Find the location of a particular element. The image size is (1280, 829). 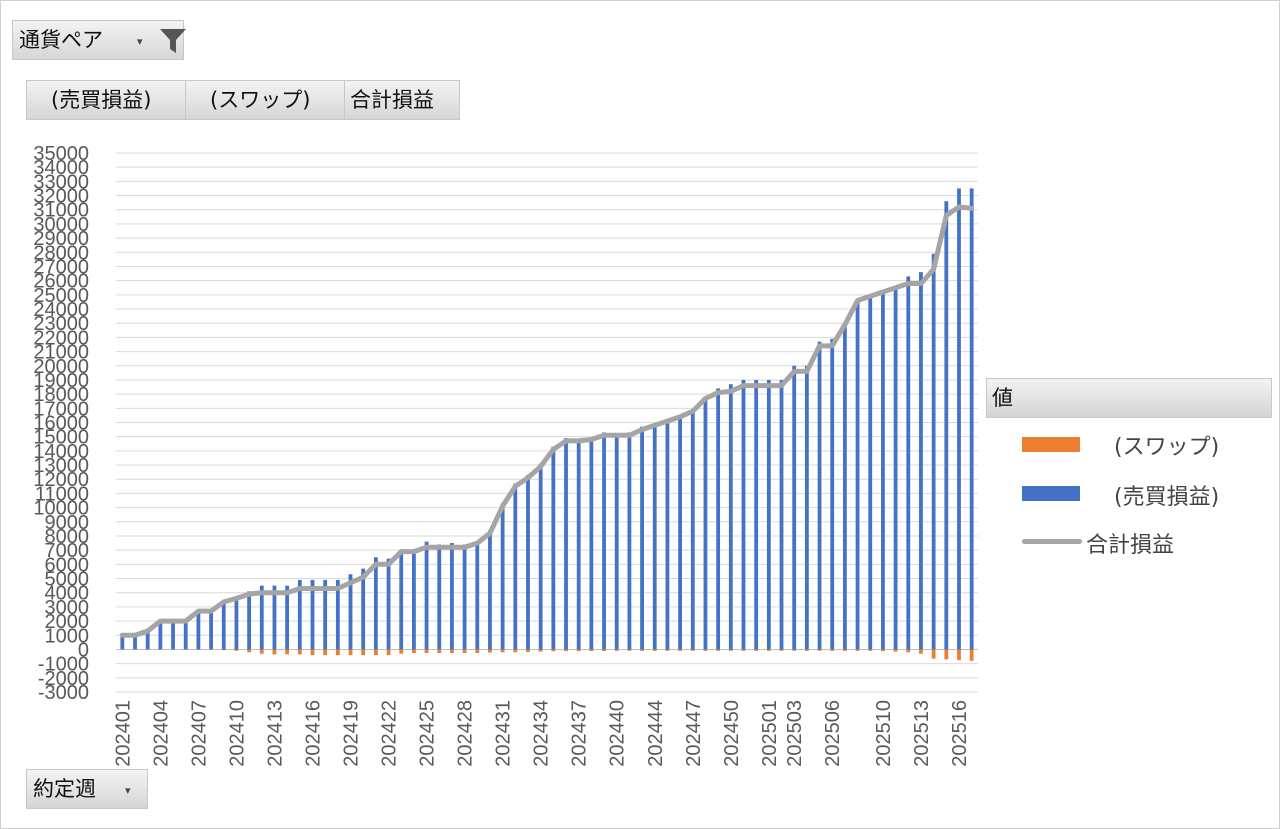

axis-field-button: 約定週 ▾ is located at coordinates (87, 789).